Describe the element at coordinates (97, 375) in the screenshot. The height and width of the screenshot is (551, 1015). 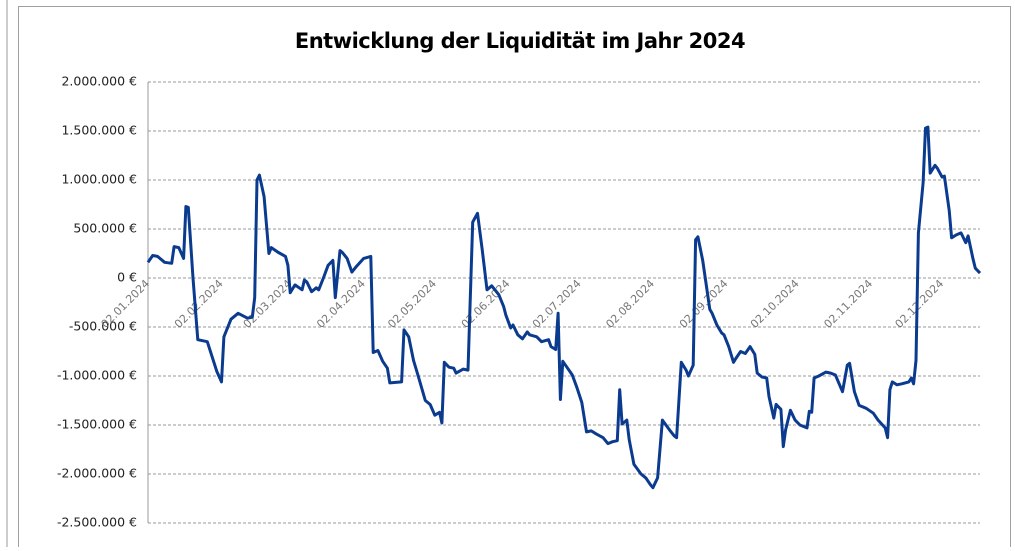
I see `y-tick-label: -1.000.000 €` at that location.